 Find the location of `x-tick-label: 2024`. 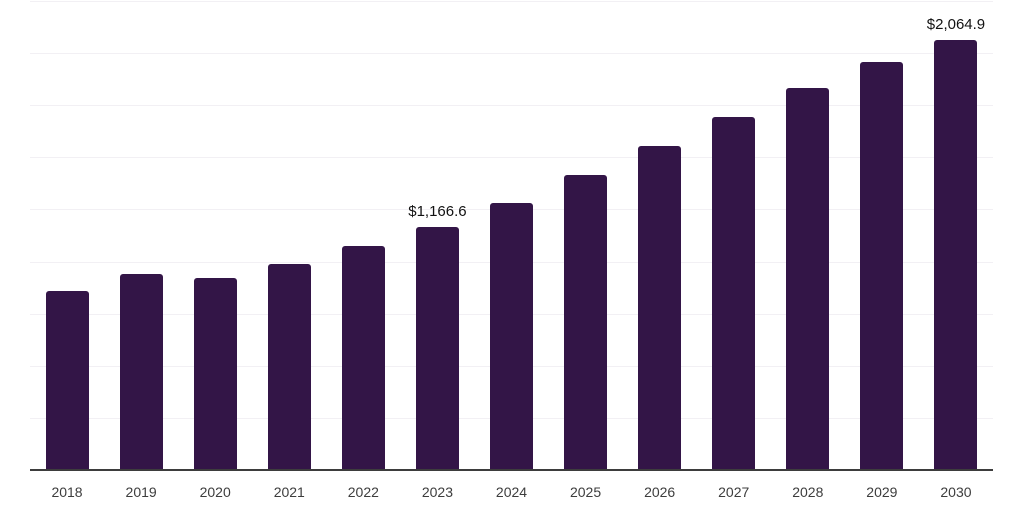

x-tick-label: 2024 is located at coordinates (511, 492).